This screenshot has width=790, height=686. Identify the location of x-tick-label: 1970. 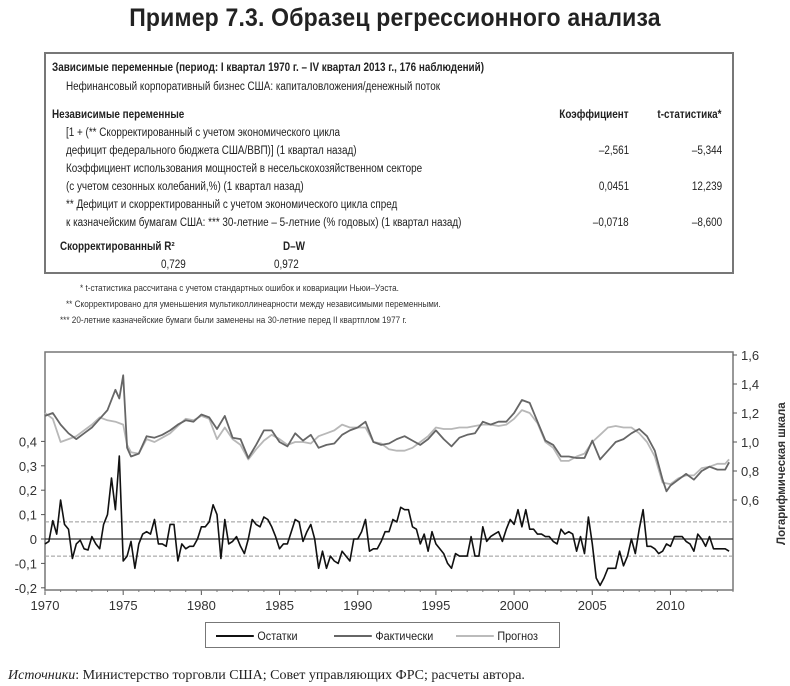
(45, 605).